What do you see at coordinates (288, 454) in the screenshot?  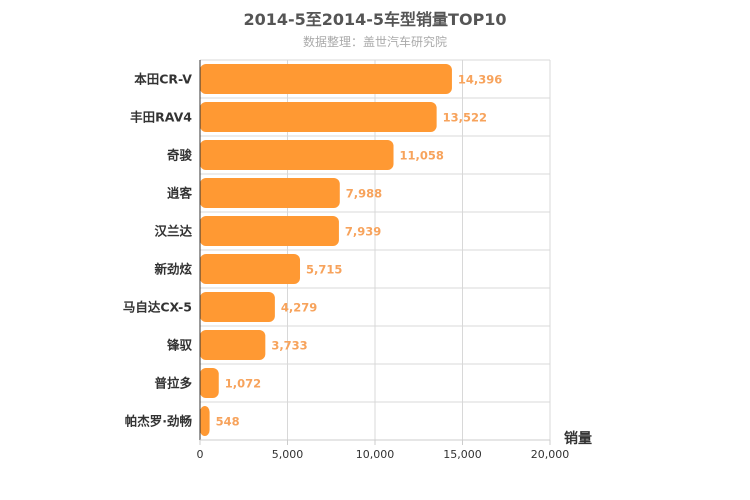 I see `x-tick-label: 5,000` at bounding box center [288, 454].